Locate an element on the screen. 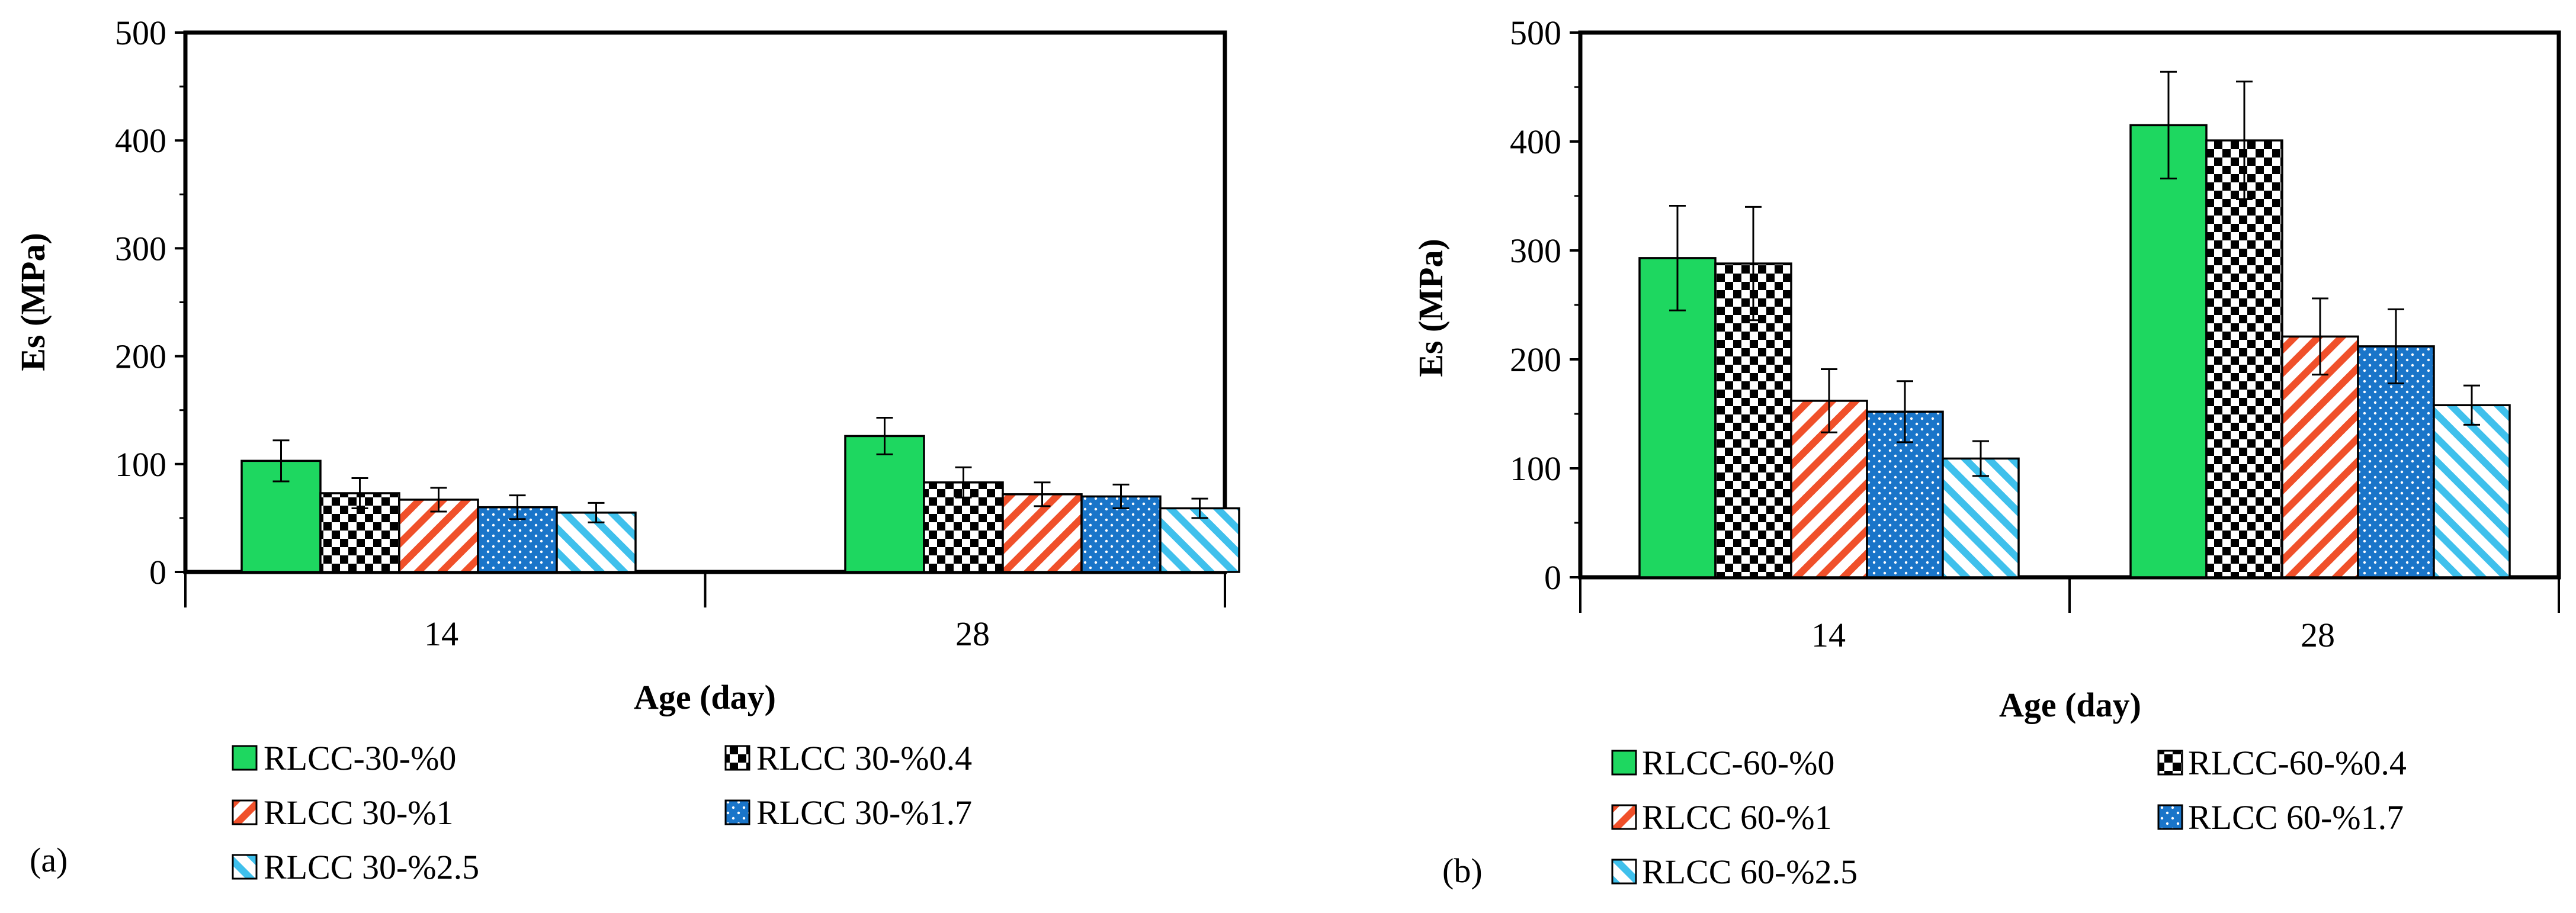 The height and width of the screenshot is (913, 2576). legend-item-a-2: RLCC 30-%1 is located at coordinates (343, 812).